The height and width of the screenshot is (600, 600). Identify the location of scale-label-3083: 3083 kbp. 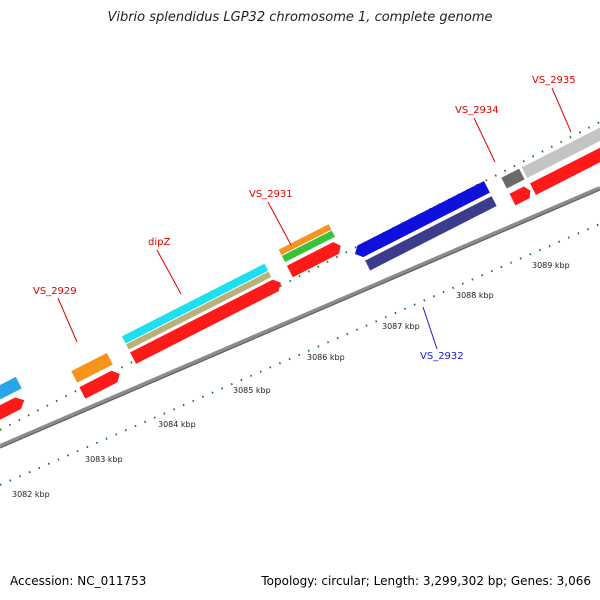
(104, 459).